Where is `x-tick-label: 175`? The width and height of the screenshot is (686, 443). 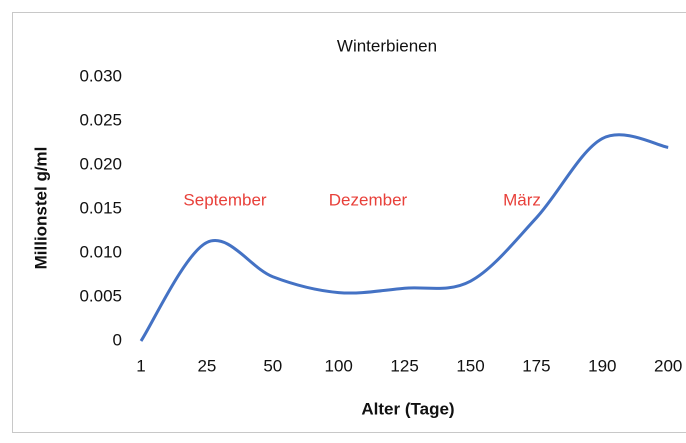
x-tick-label: 175 is located at coordinates (536, 365).